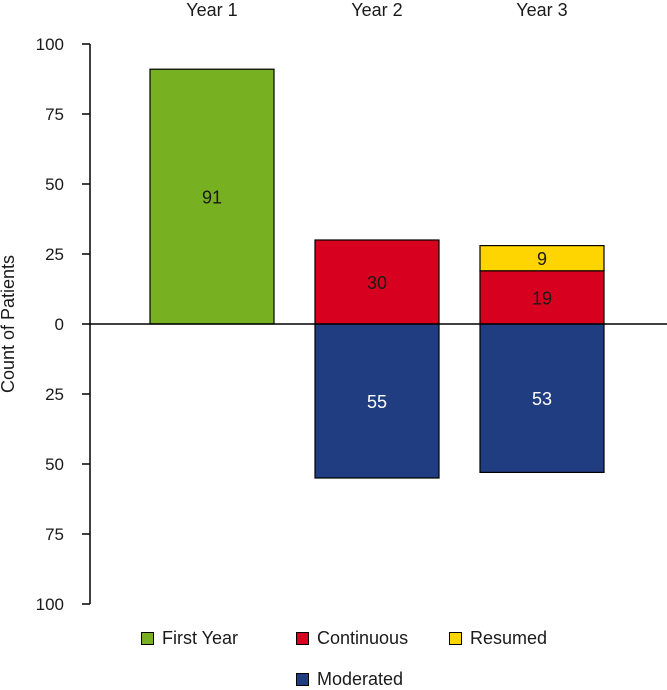 Image resolution: width=667 pixels, height=690 pixels. I want to click on category-label: Year 3, so click(541, 10).